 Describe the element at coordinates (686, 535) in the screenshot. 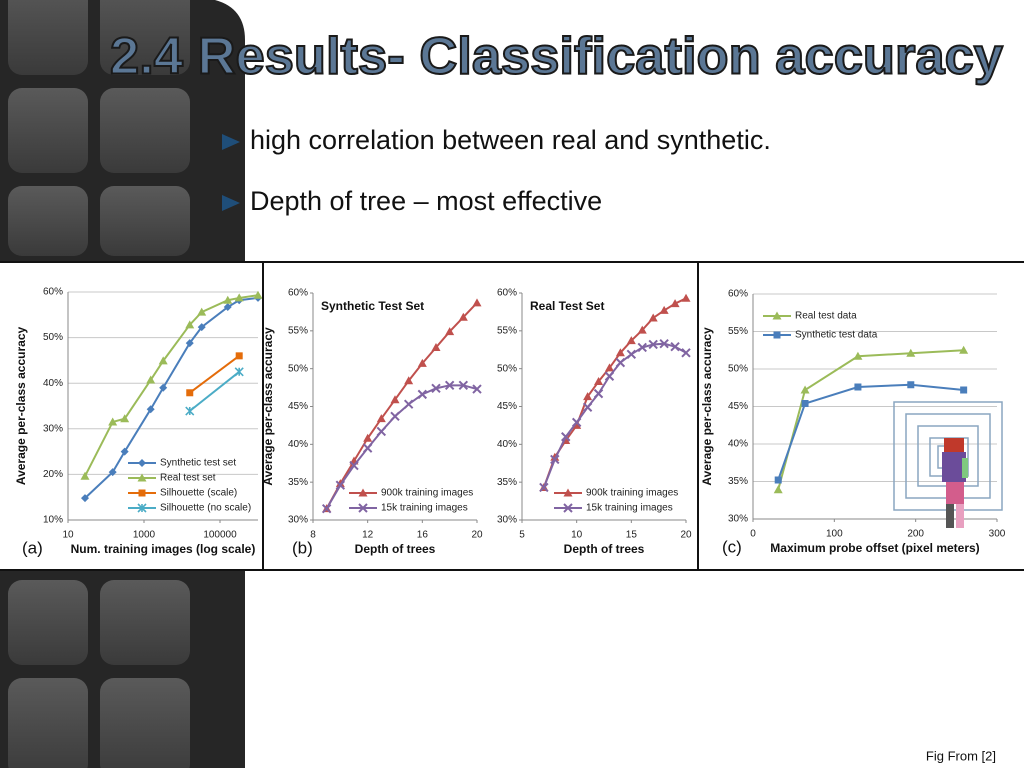

I see `x-tick-label: 20` at that location.